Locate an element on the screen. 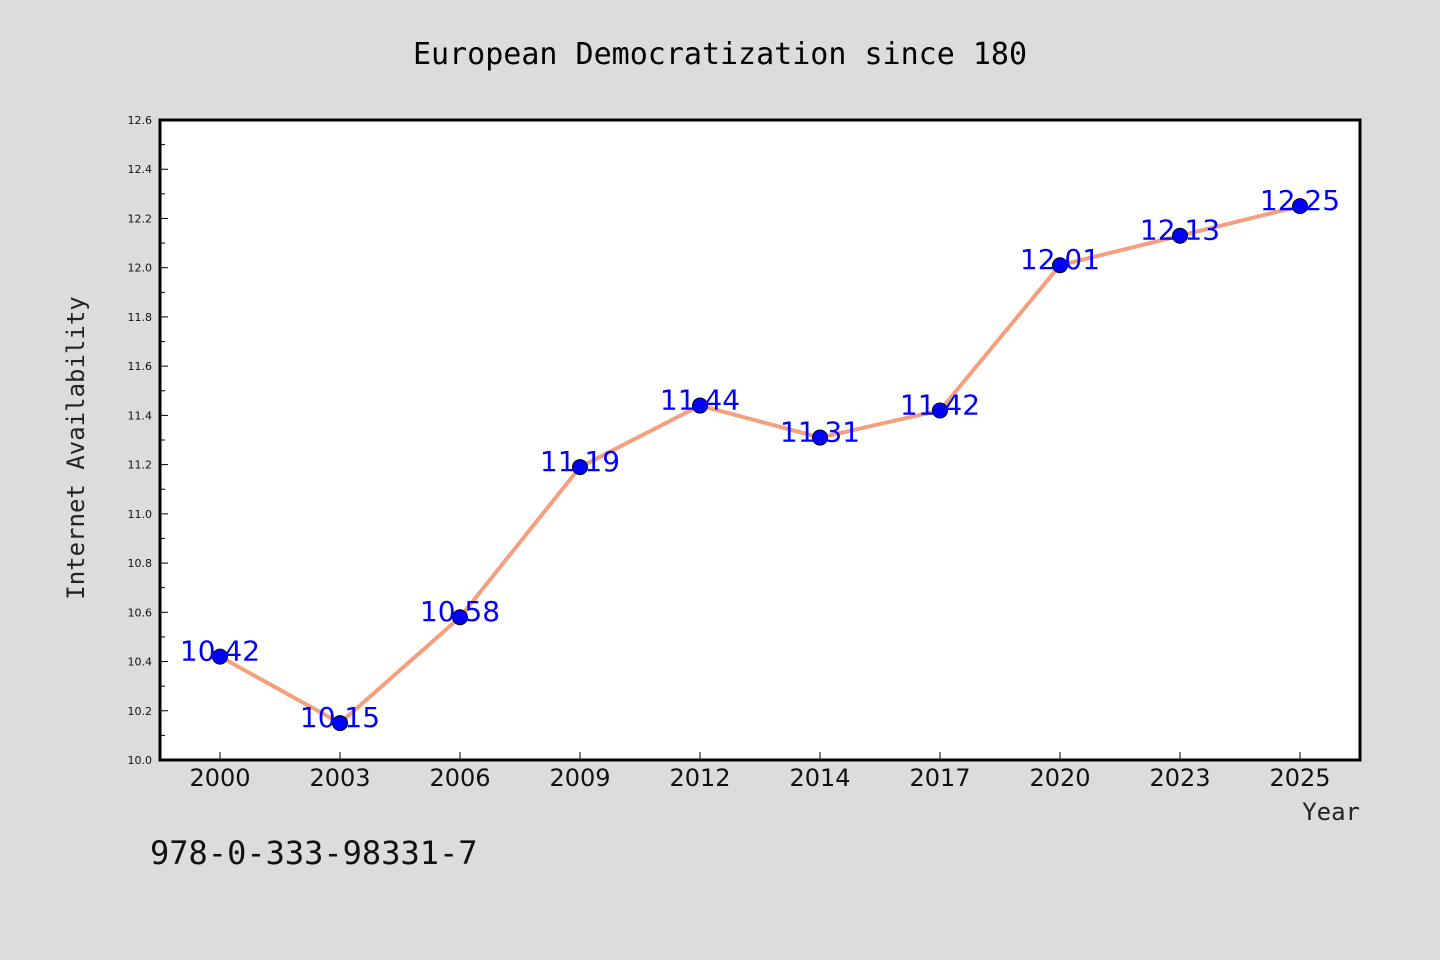 The width and height of the screenshot is (1440, 960). data-label: 10.58 is located at coordinates (460, 611).